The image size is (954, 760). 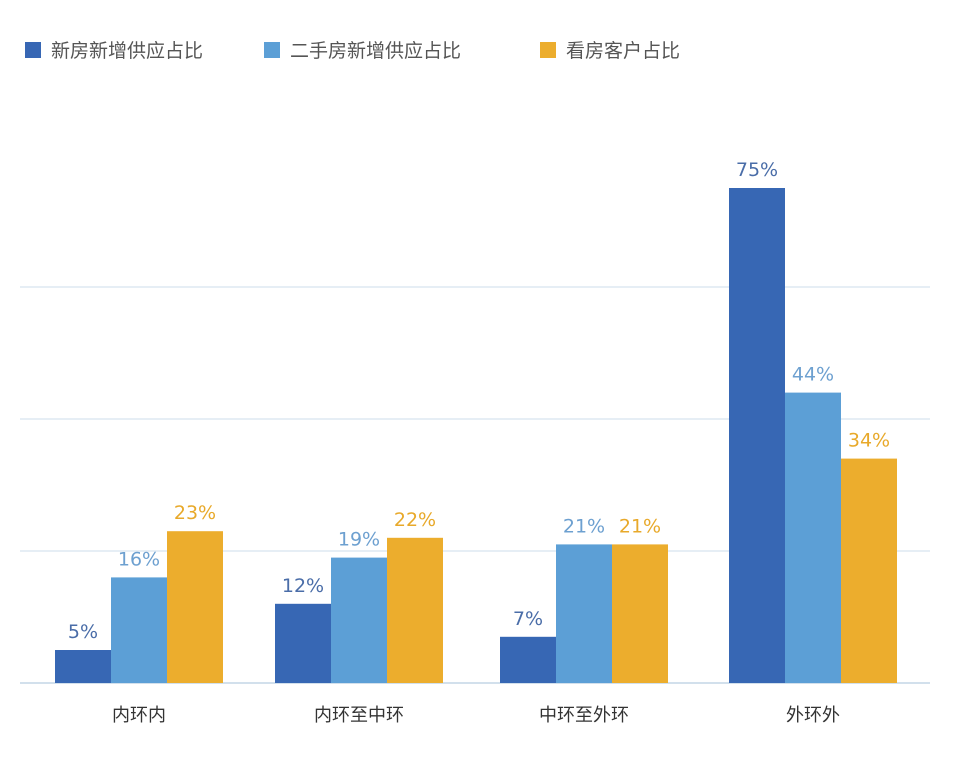 What do you see at coordinates (813, 715) in the screenshot?
I see `x-tick-label: 外环外` at bounding box center [813, 715].